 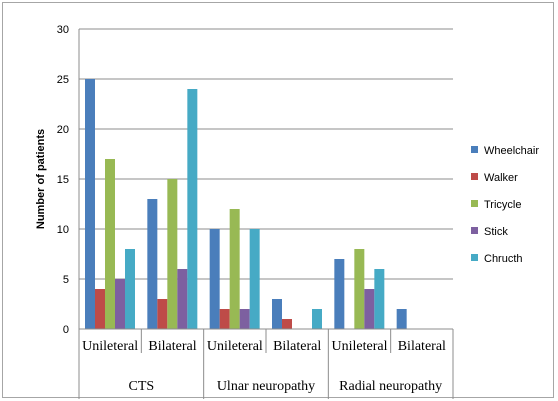 What do you see at coordinates (496, 232) in the screenshot?
I see `legend-label: Stick` at bounding box center [496, 232].